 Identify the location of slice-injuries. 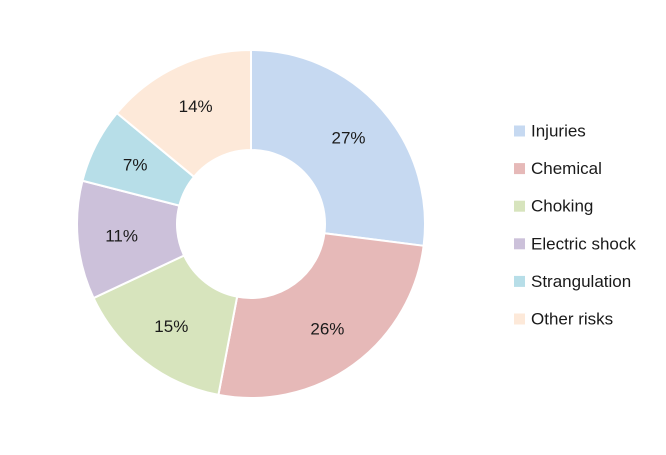
(338, 147).